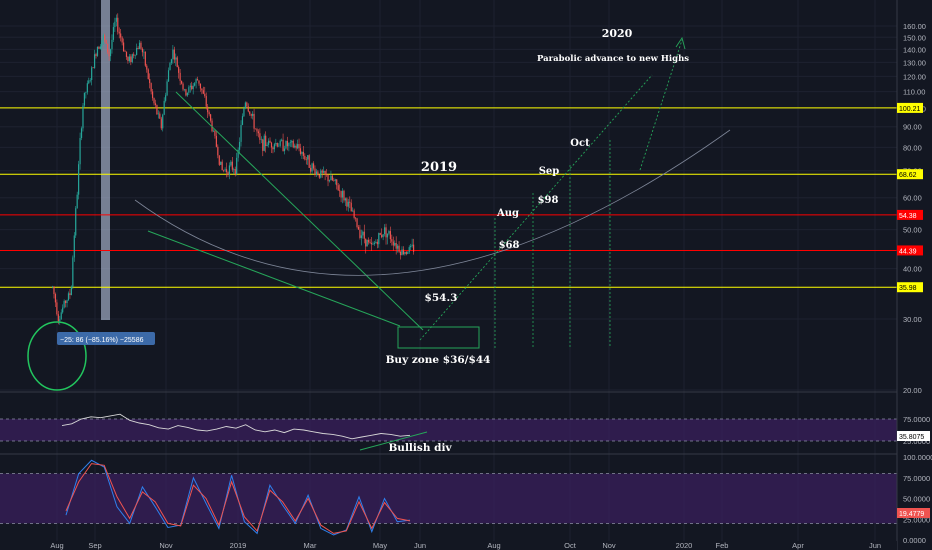  Describe the element at coordinates (236, 426) in the screenshot. I see `rsi-line` at that location.